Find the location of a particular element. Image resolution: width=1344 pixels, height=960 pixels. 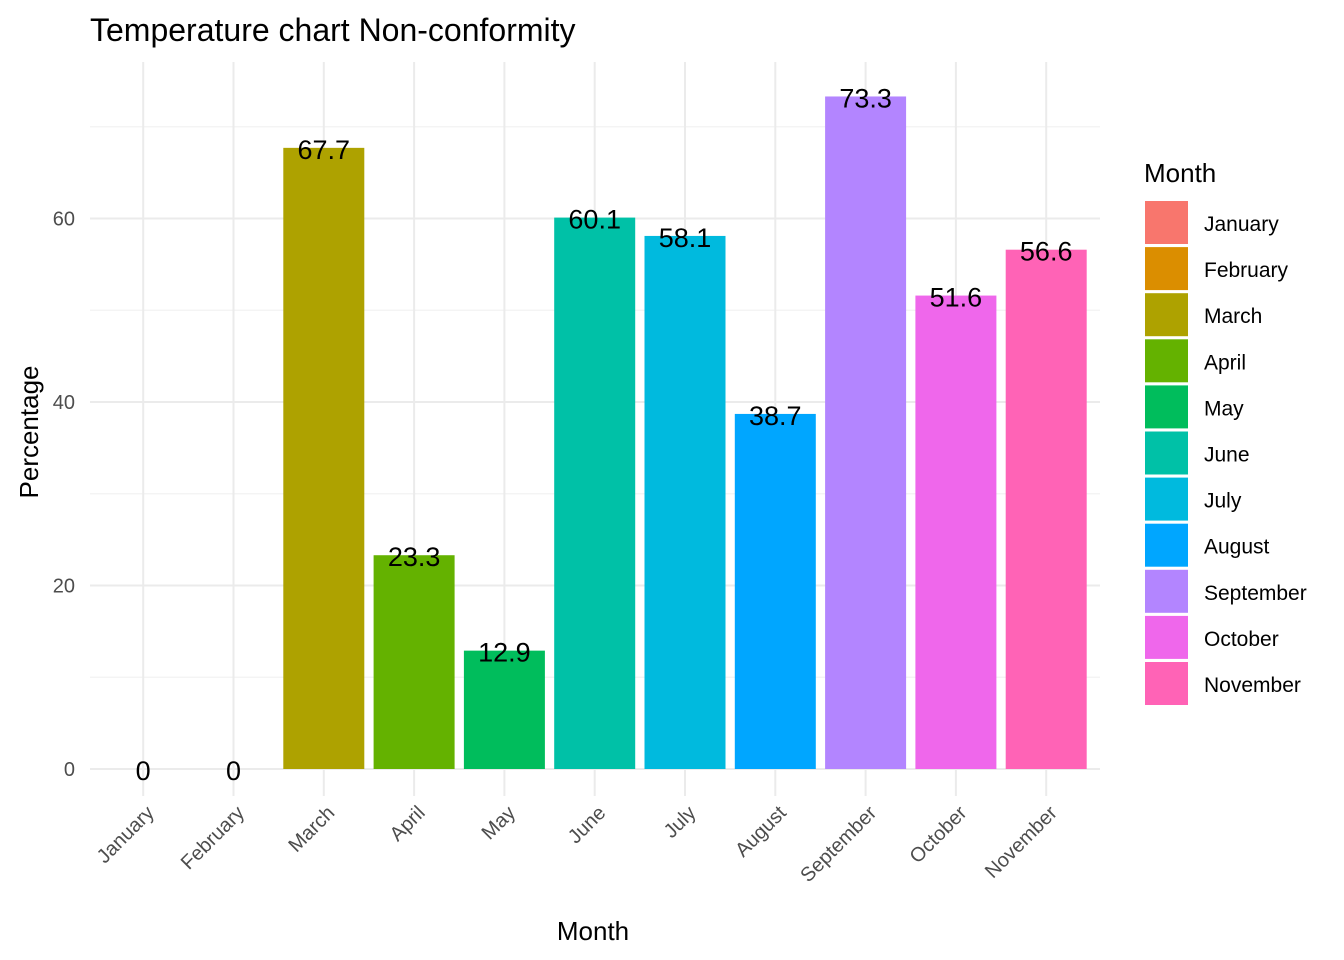

legend-key-april is located at coordinates (1166, 361).